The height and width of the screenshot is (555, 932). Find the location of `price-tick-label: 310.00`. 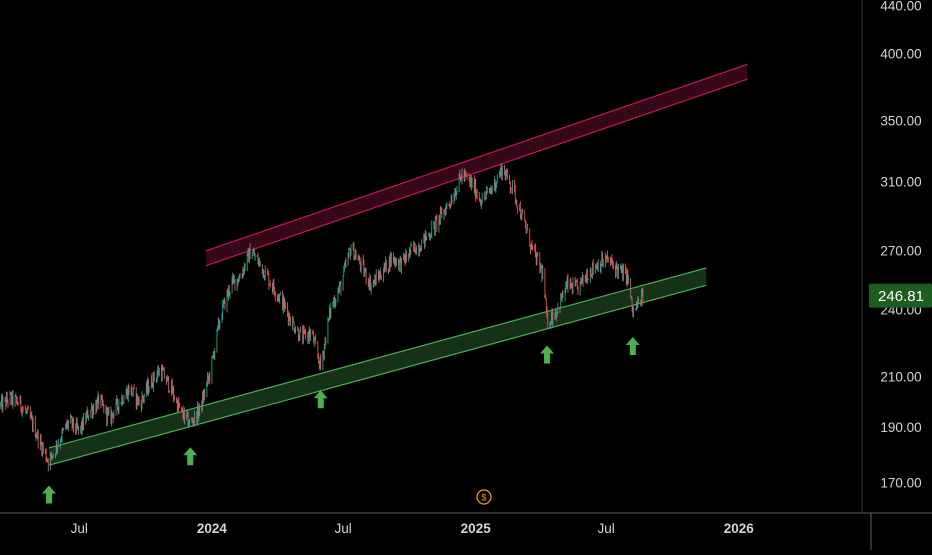

price-tick-label: 310.00 is located at coordinates (900, 181).